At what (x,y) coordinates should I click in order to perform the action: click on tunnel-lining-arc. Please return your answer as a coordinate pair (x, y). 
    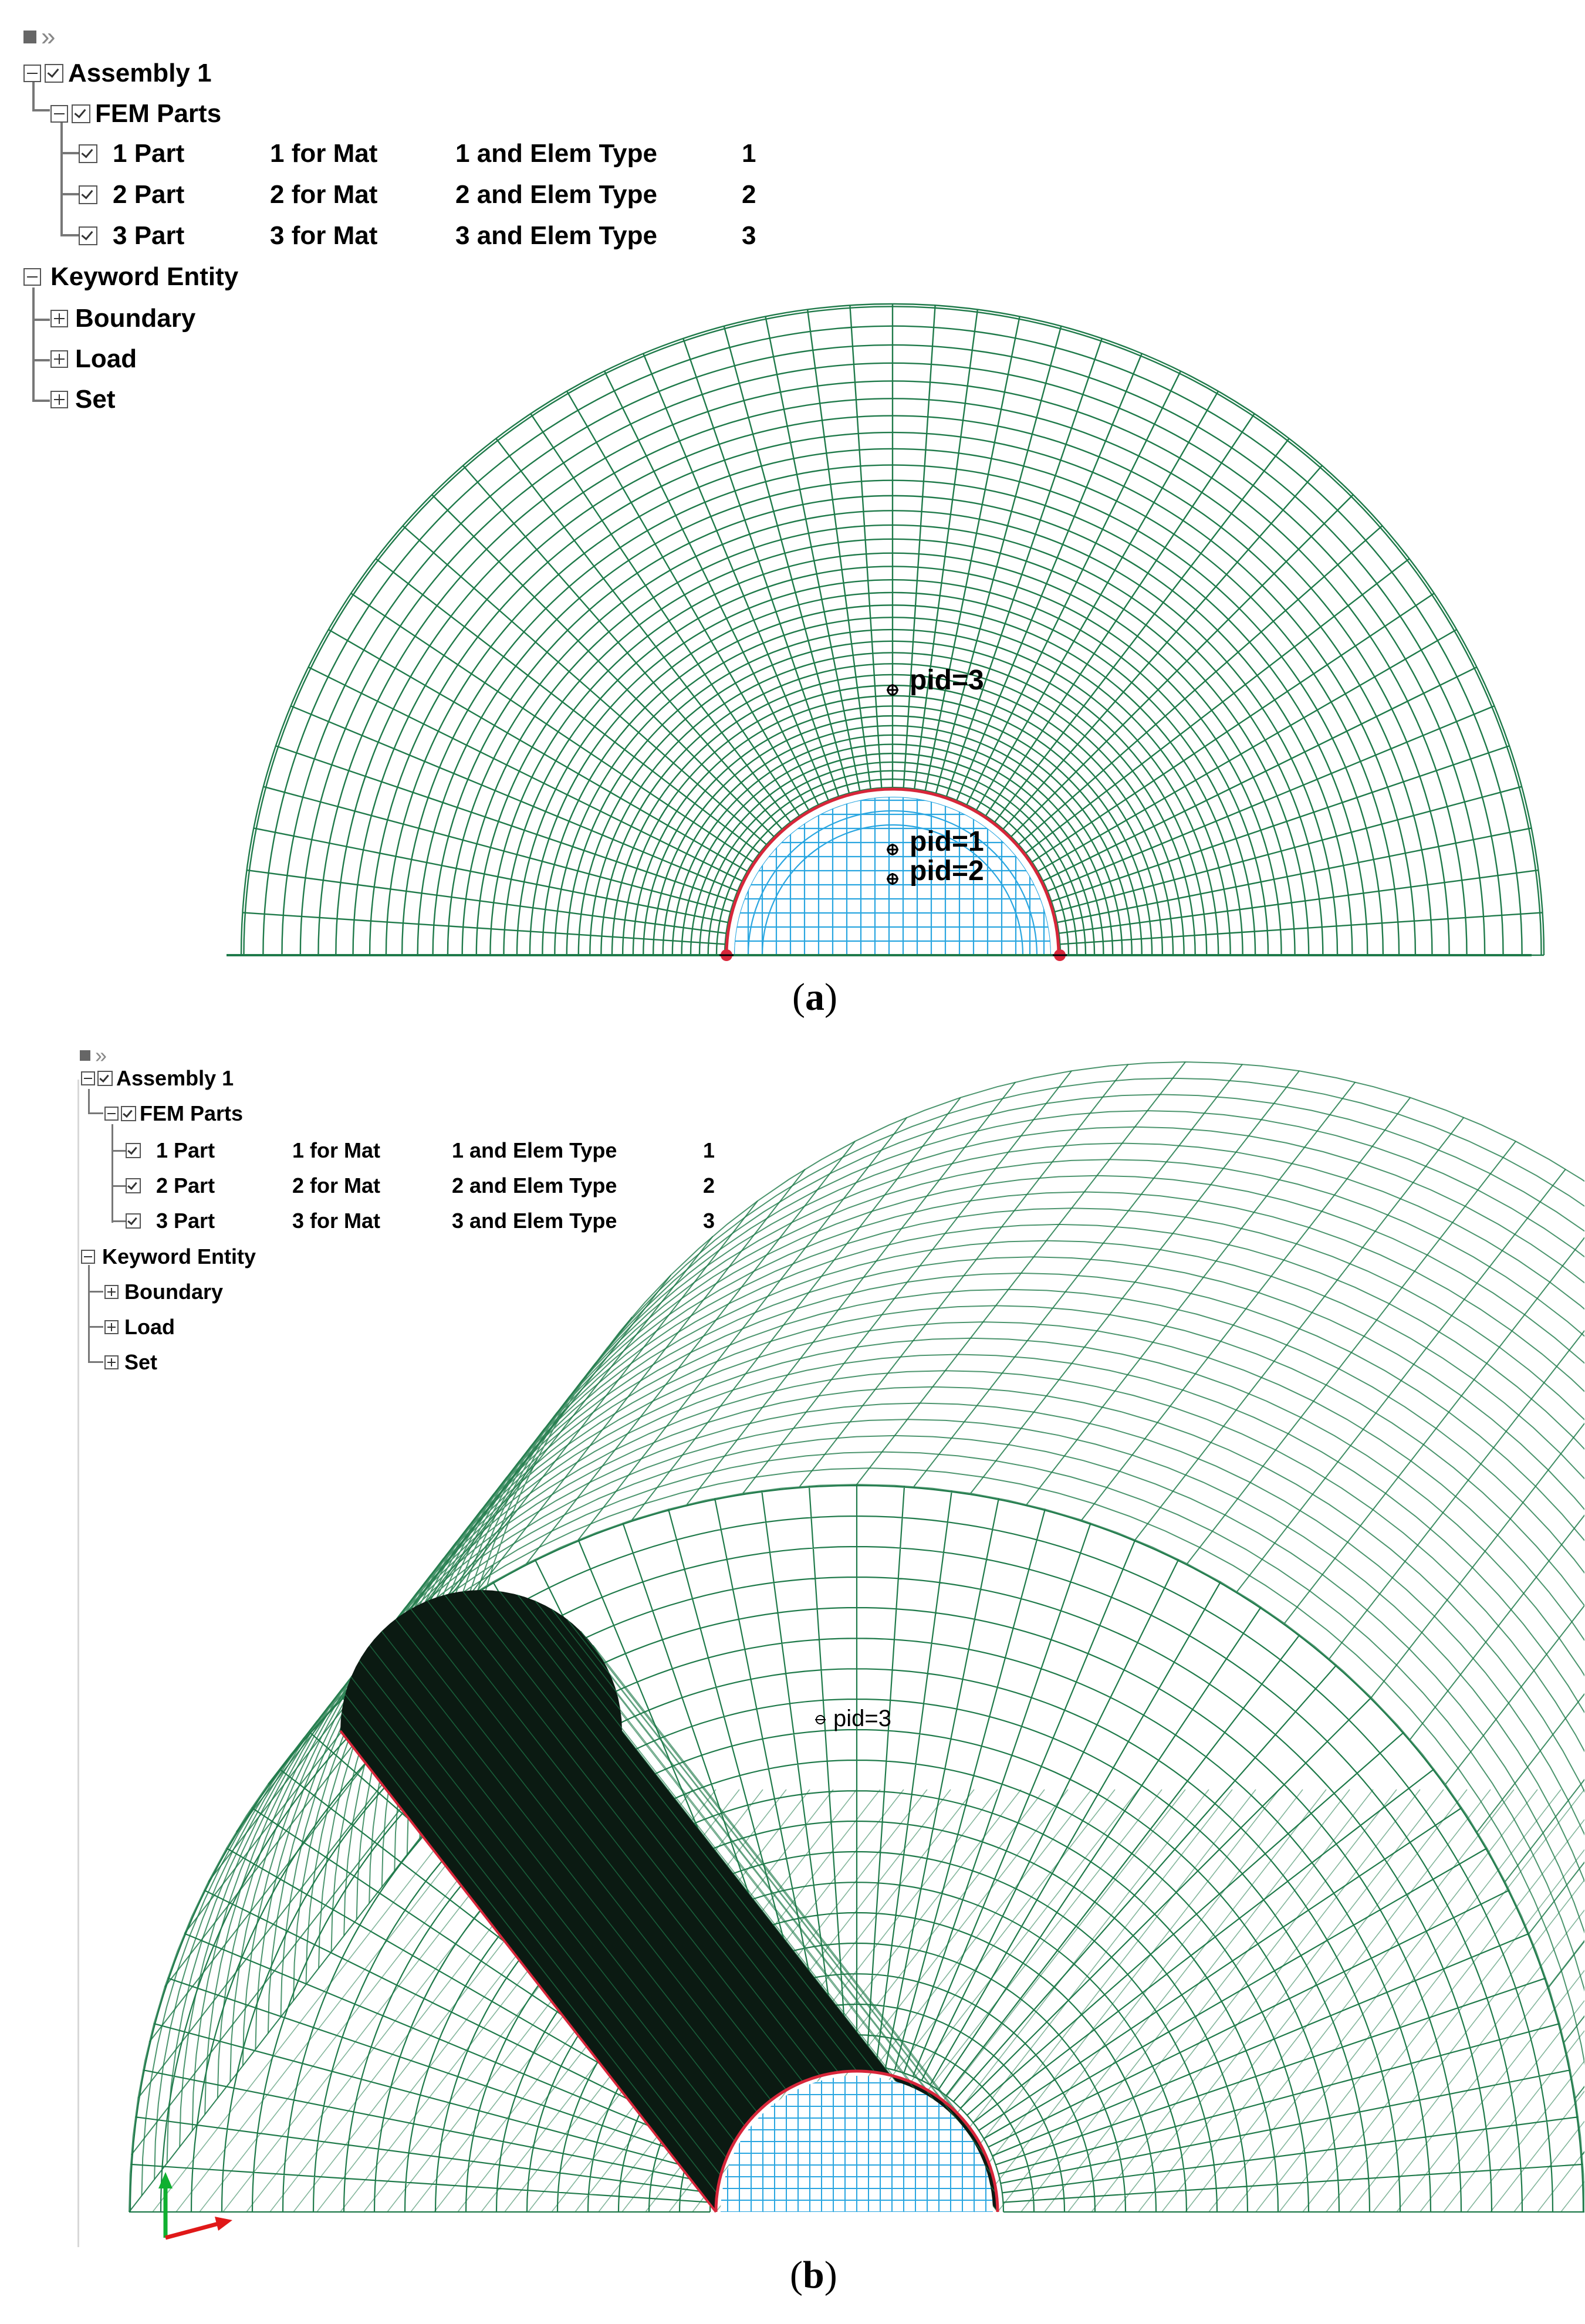
    Looking at the image, I should click on (893, 871).